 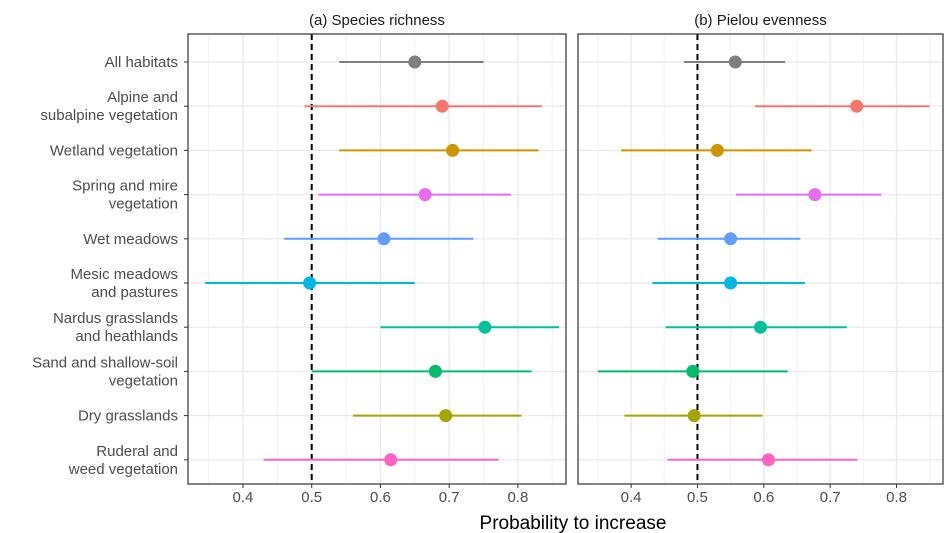 I want to click on category-label-line: Alpine and, so click(x=142, y=97).